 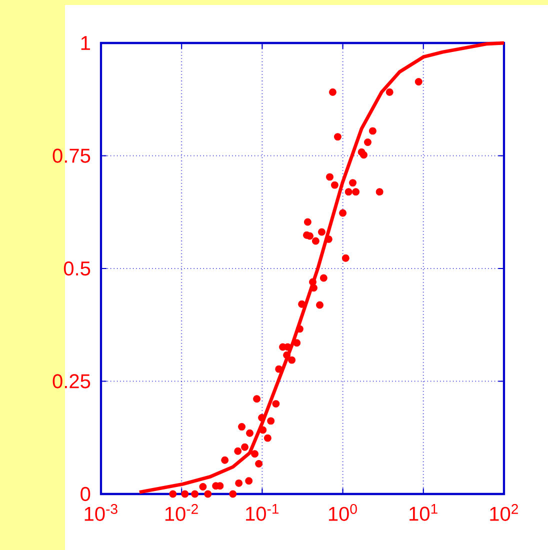 What do you see at coordinates (71, 155) in the screenshot?
I see `y-tick-label: 0.75` at bounding box center [71, 155].